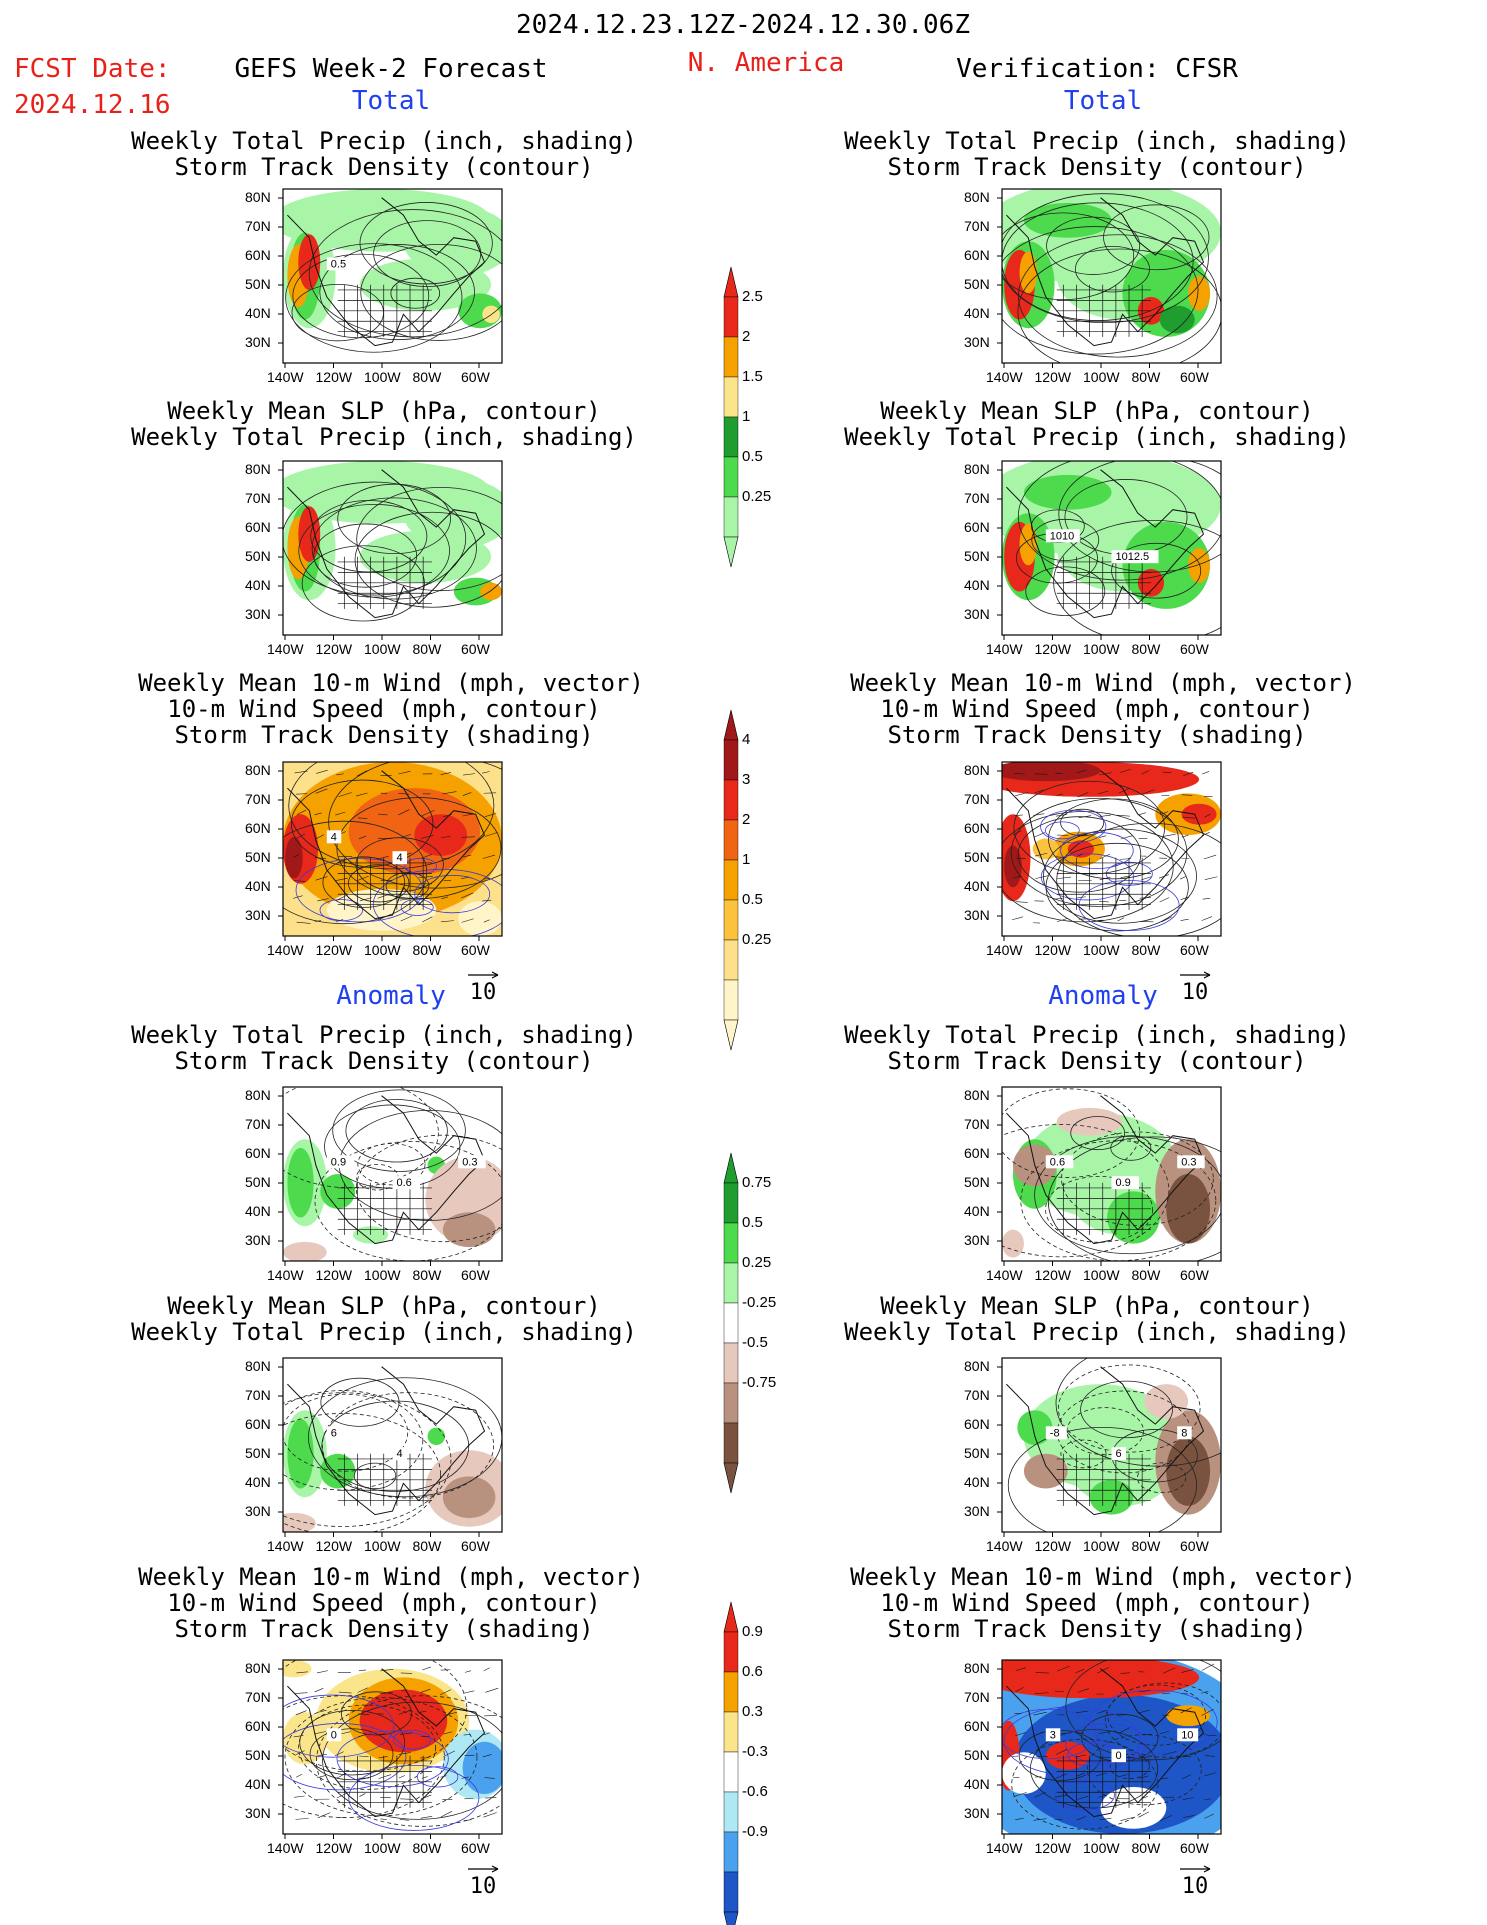 This screenshot has width=1487, height=1925. Describe the element at coordinates (1103, 101) in the screenshot. I see `right-total-label: Total` at that location.